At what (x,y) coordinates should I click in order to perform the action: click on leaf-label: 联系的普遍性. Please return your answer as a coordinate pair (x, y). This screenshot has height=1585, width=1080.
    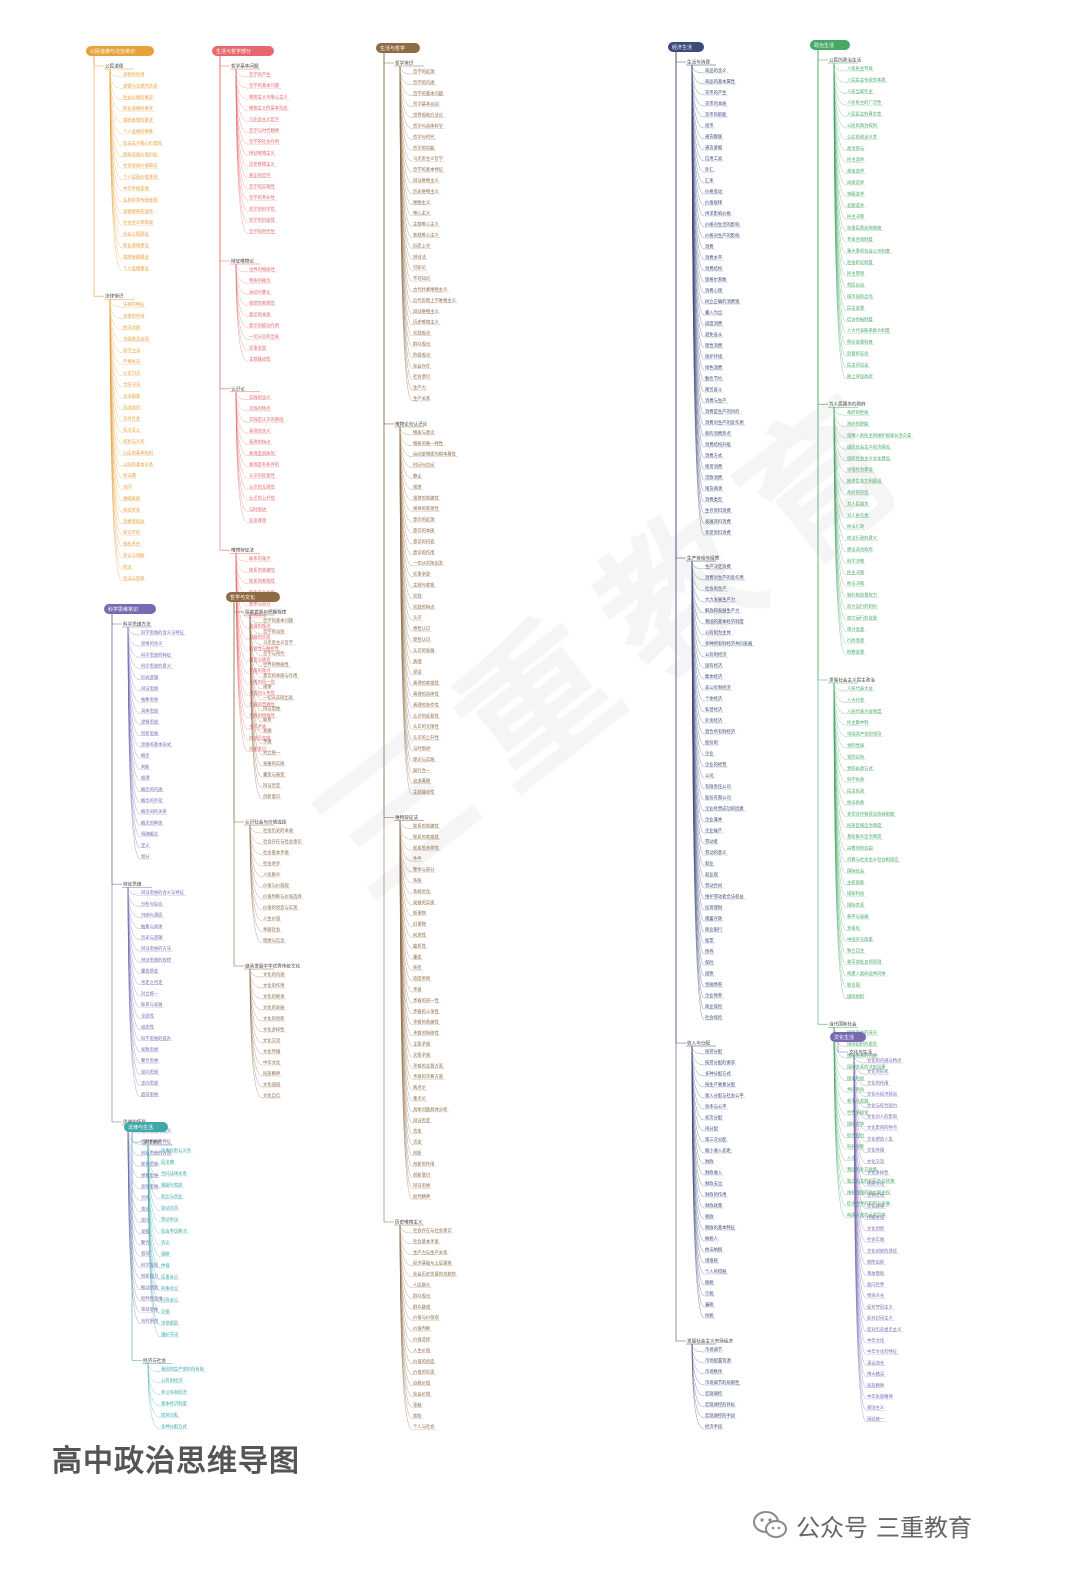
    Looking at the image, I should click on (262, 569).